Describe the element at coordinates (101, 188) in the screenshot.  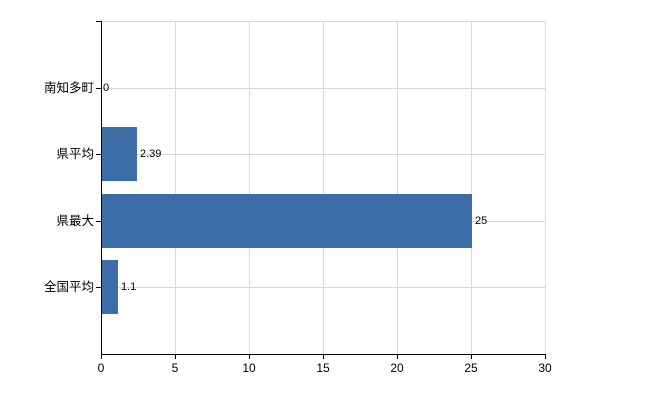
I see `y-axis` at that location.